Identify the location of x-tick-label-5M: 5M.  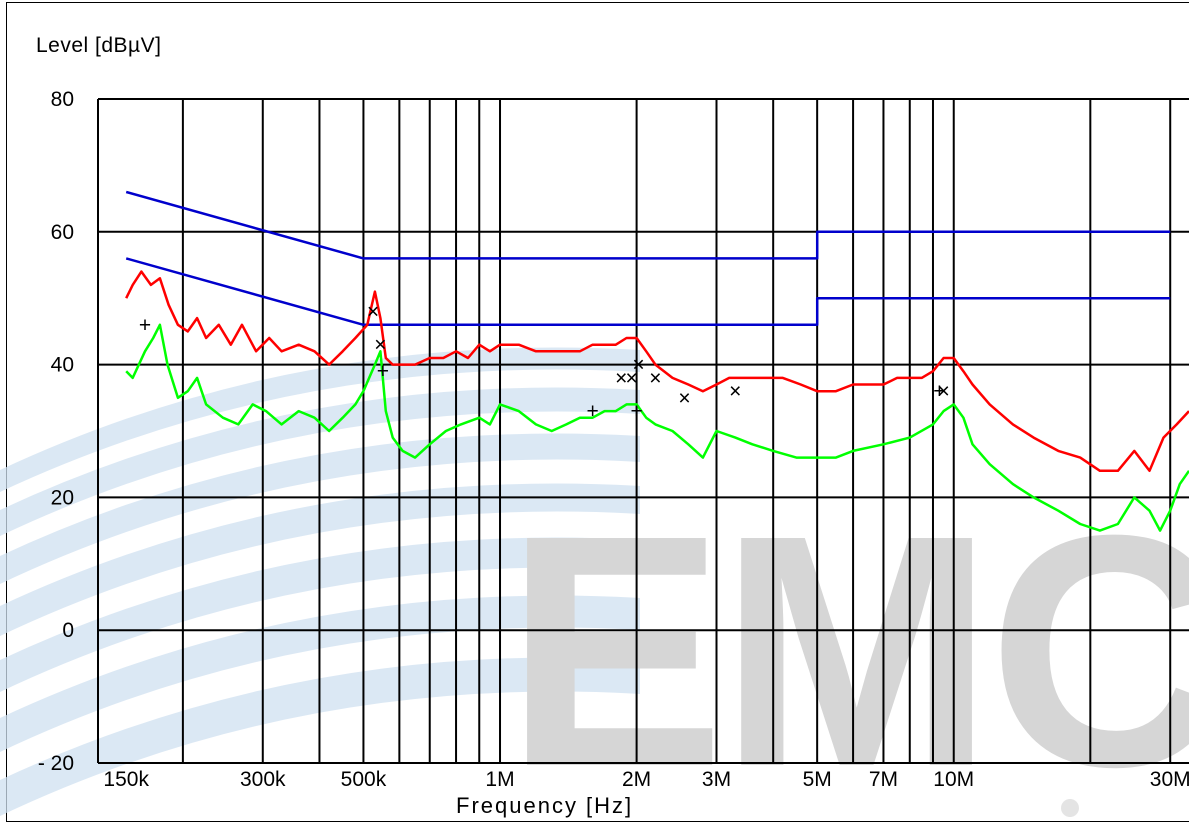
(817, 779).